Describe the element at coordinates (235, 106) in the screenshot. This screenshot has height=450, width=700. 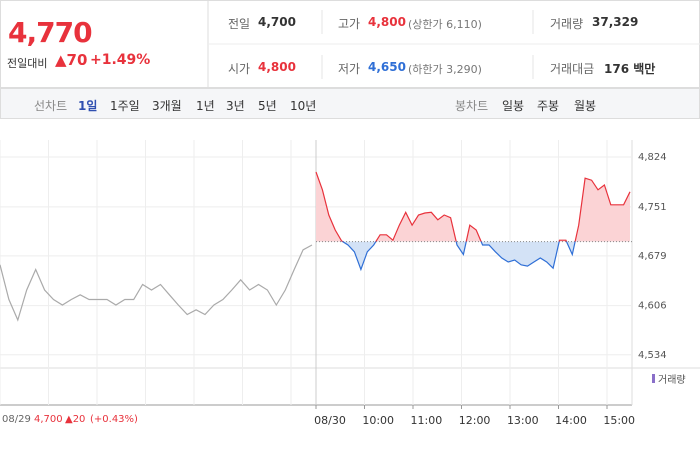
I see `tab: 3년` at that location.